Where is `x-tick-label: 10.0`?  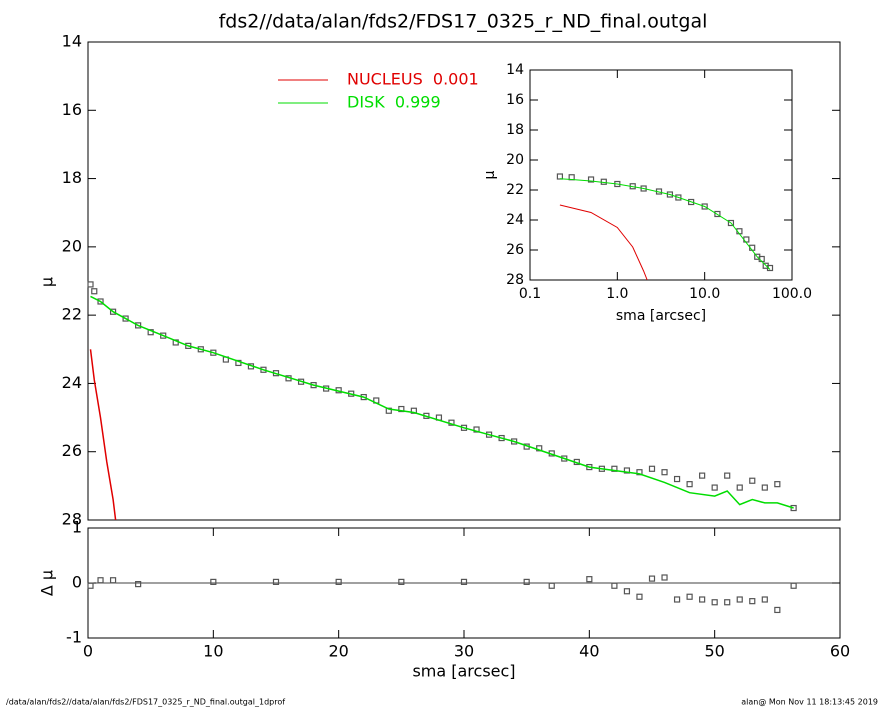
x-tick-label: 10.0 is located at coordinates (704, 294).